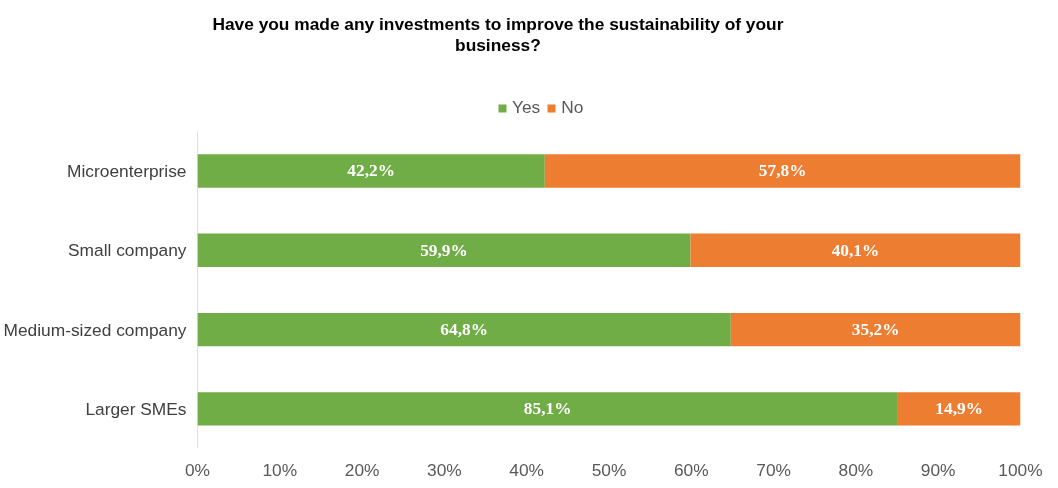  What do you see at coordinates (572, 107) in the screenshot?
I see `legend-label: No` at bounding box center [572, 107].